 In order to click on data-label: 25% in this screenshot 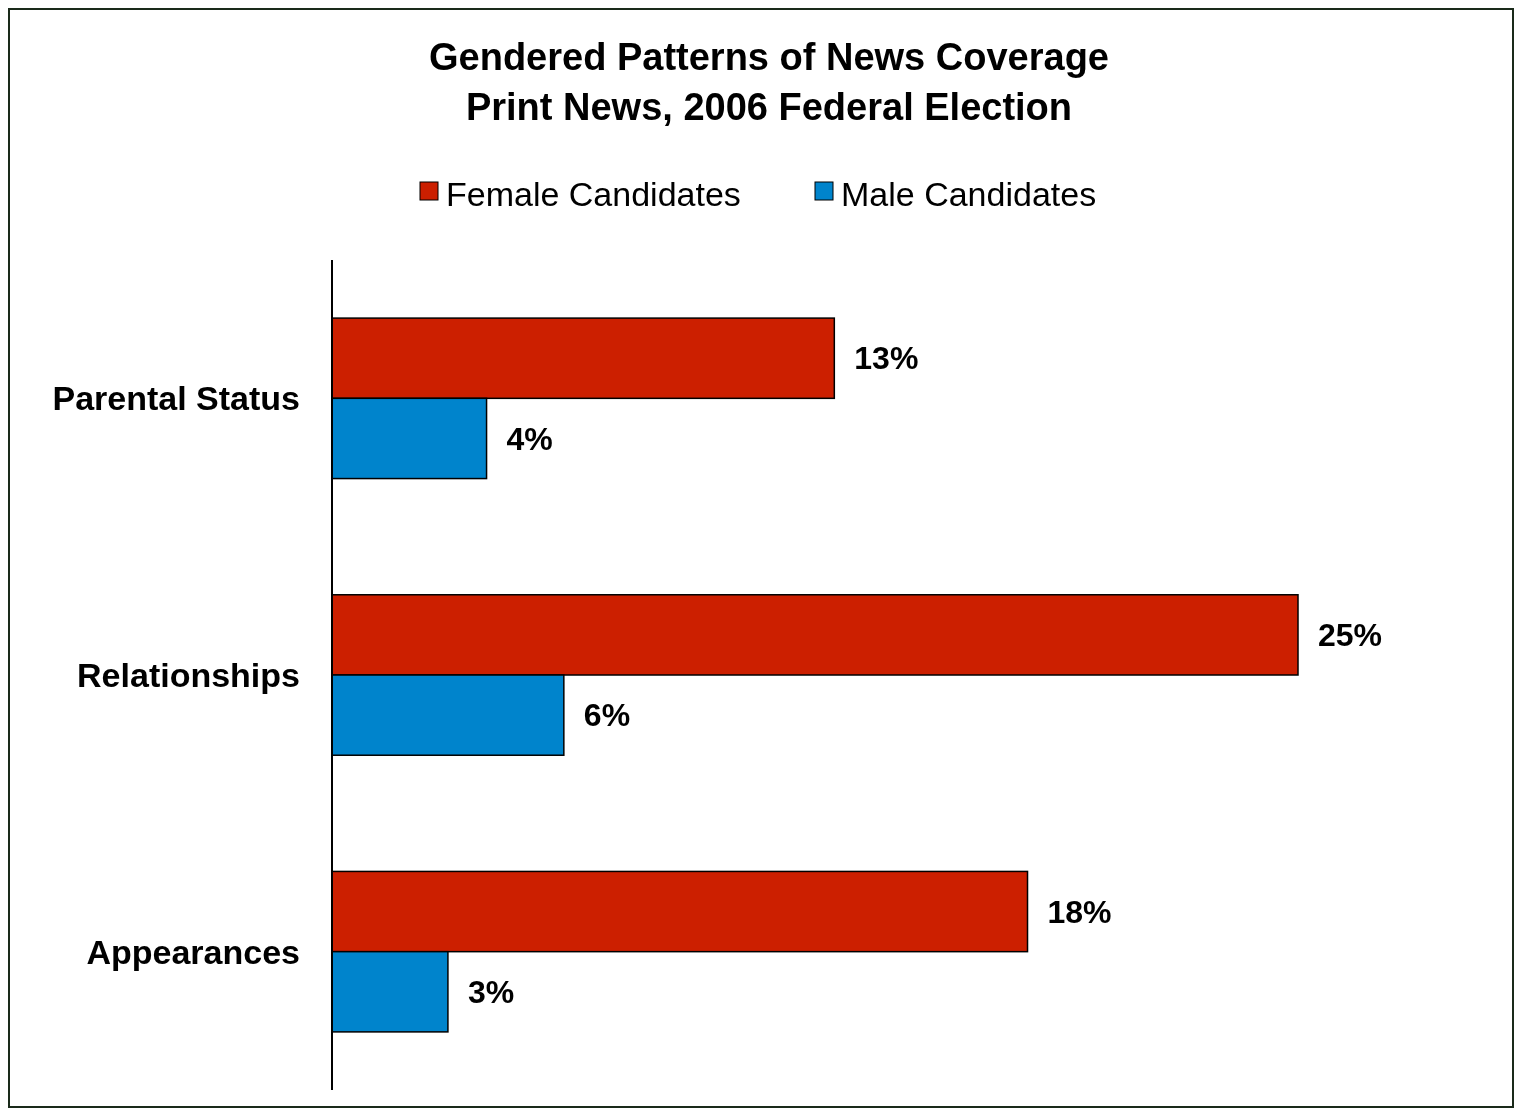, I will do `click(1350, 635)`.